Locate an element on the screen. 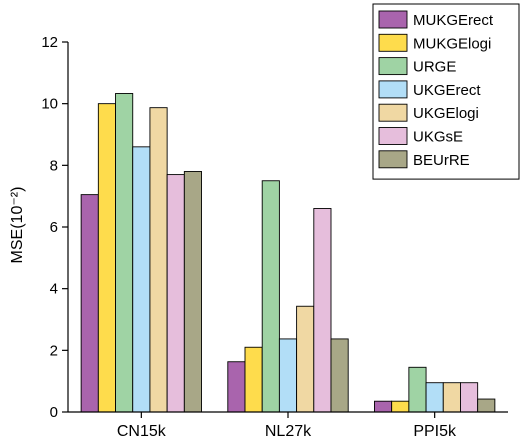 The image size is (523, 440). y-tick-label: 2 is located at coordinates (54, 350).